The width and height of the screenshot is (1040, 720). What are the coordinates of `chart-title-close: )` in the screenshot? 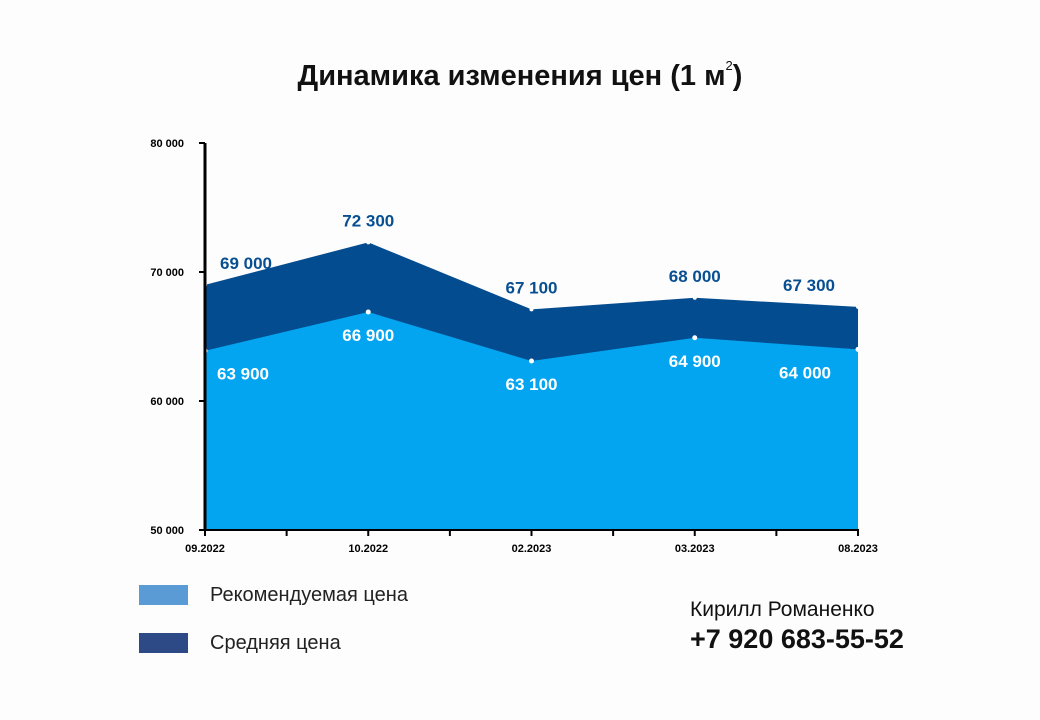 It's located at (737, 76).